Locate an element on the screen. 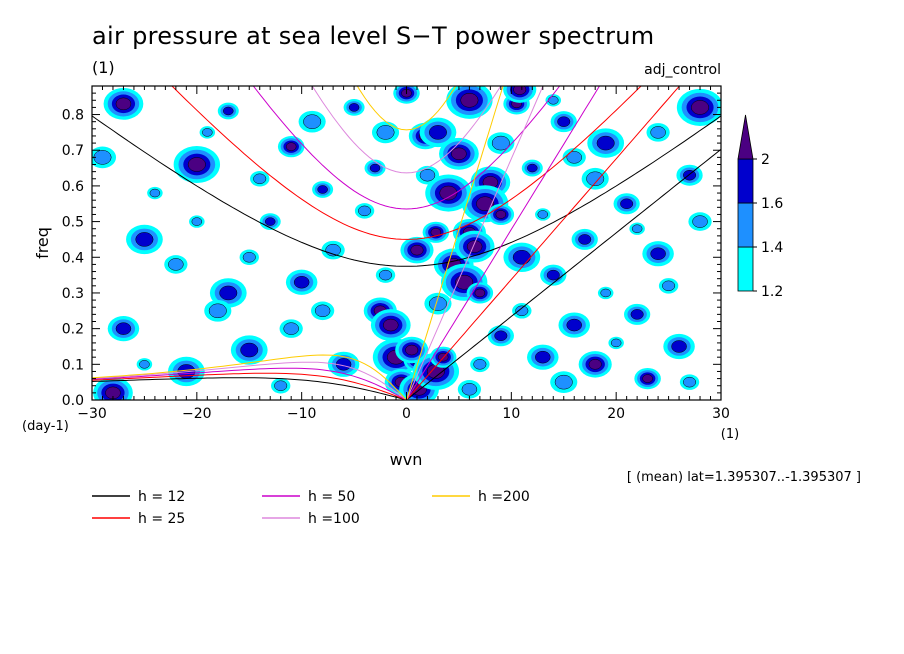 This screenshot has height=654, width=904. y-tick-label: 0.3 is located at coordinates (73, 294).